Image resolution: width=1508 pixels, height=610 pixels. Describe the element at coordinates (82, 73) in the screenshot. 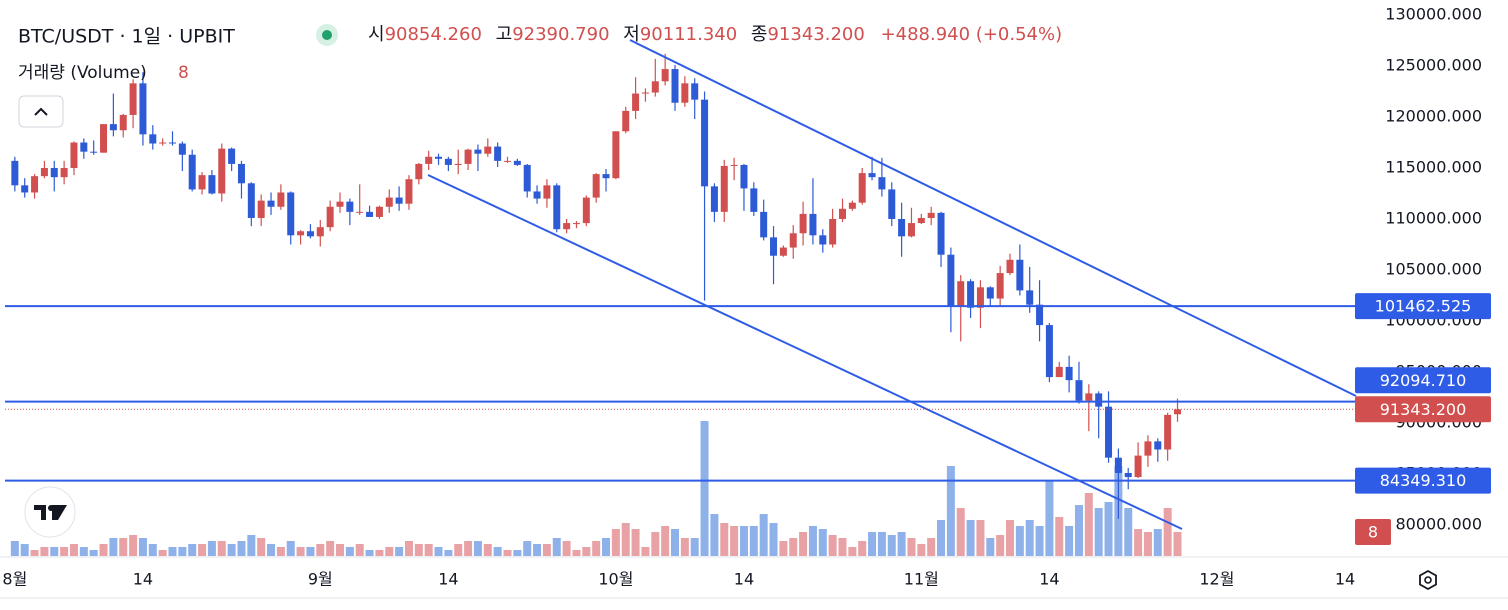

I see `volume-label: 거래량 (Volume)` at that location.